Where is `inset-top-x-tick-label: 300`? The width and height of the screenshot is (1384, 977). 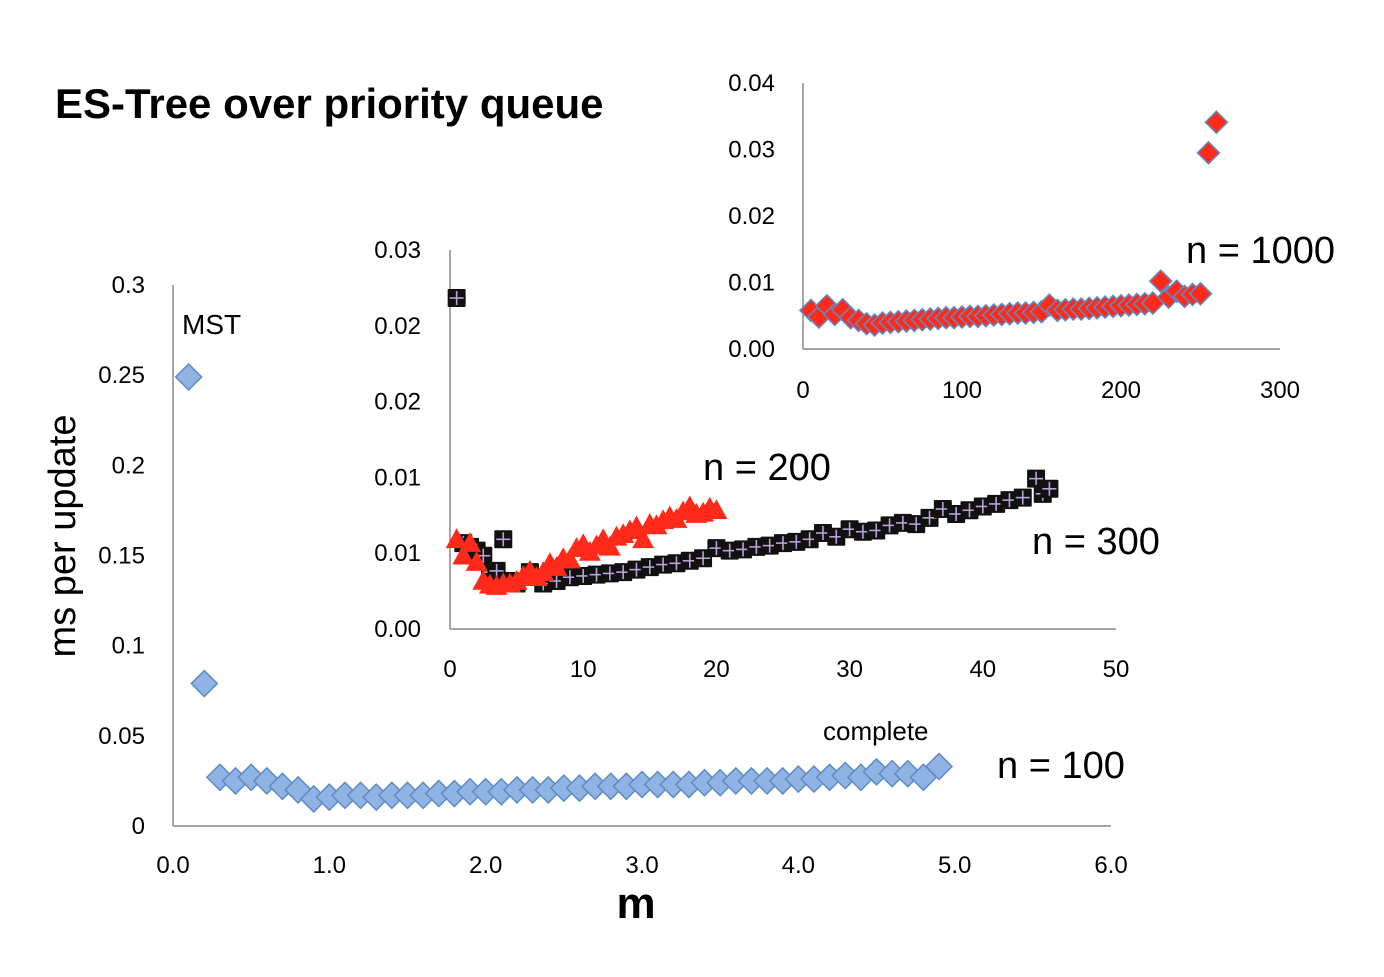 inset-top-x-tick-label: 300 is located at coordinates (1280, 390).